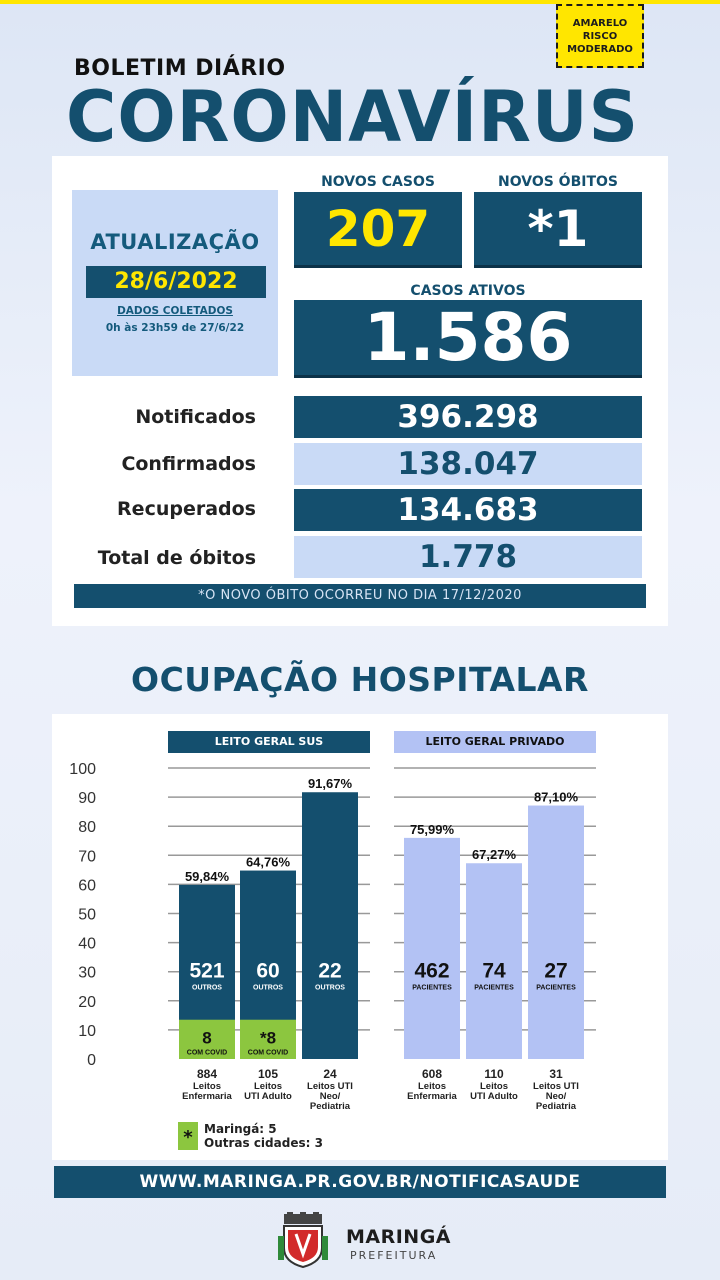  What do you see at coordinates (495, 742) in the screenshot?
I see `group-header-private: LEITO GERAL PRIVADO` at bounding box center [495, 742].